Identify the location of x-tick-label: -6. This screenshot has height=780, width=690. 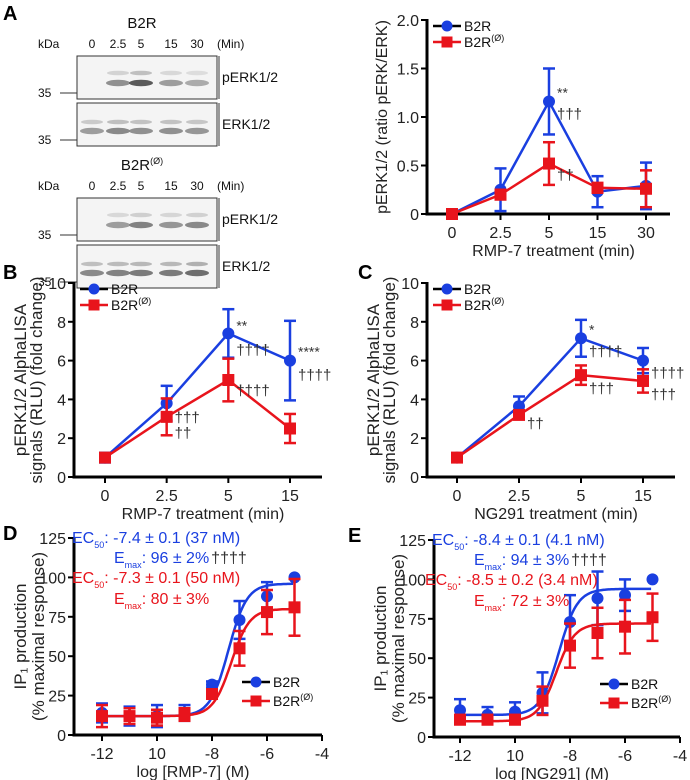
(267, 754).